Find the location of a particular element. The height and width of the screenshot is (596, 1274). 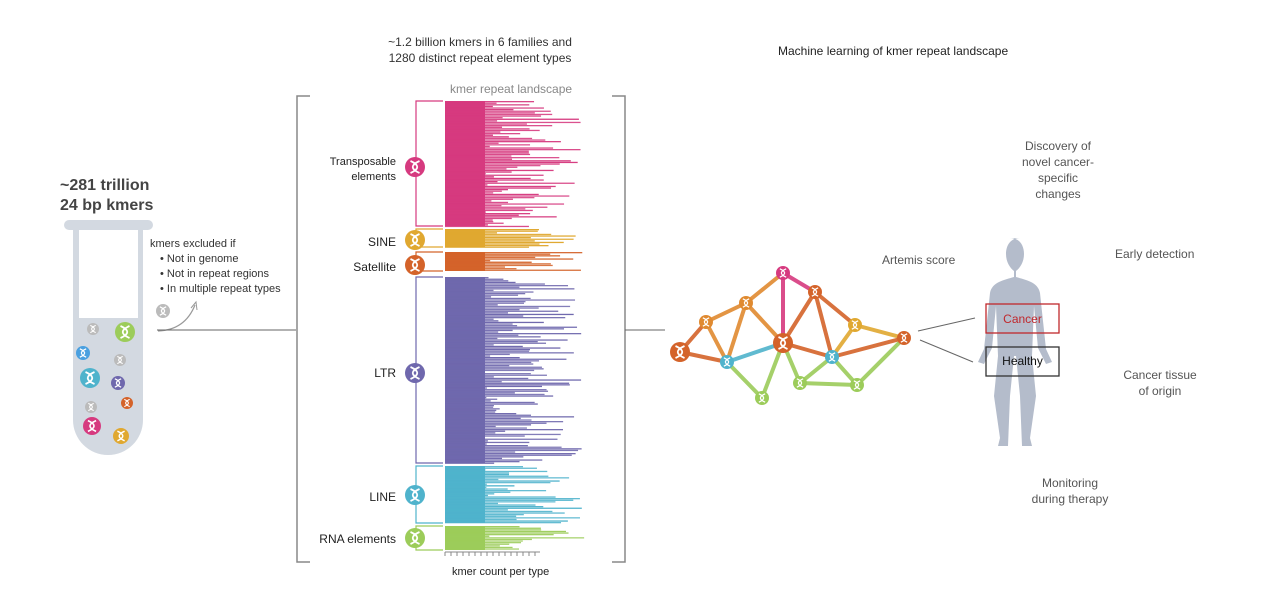

header-line: ~1.2 billion kmers in 6 families and is located at coordinates (480, 42).